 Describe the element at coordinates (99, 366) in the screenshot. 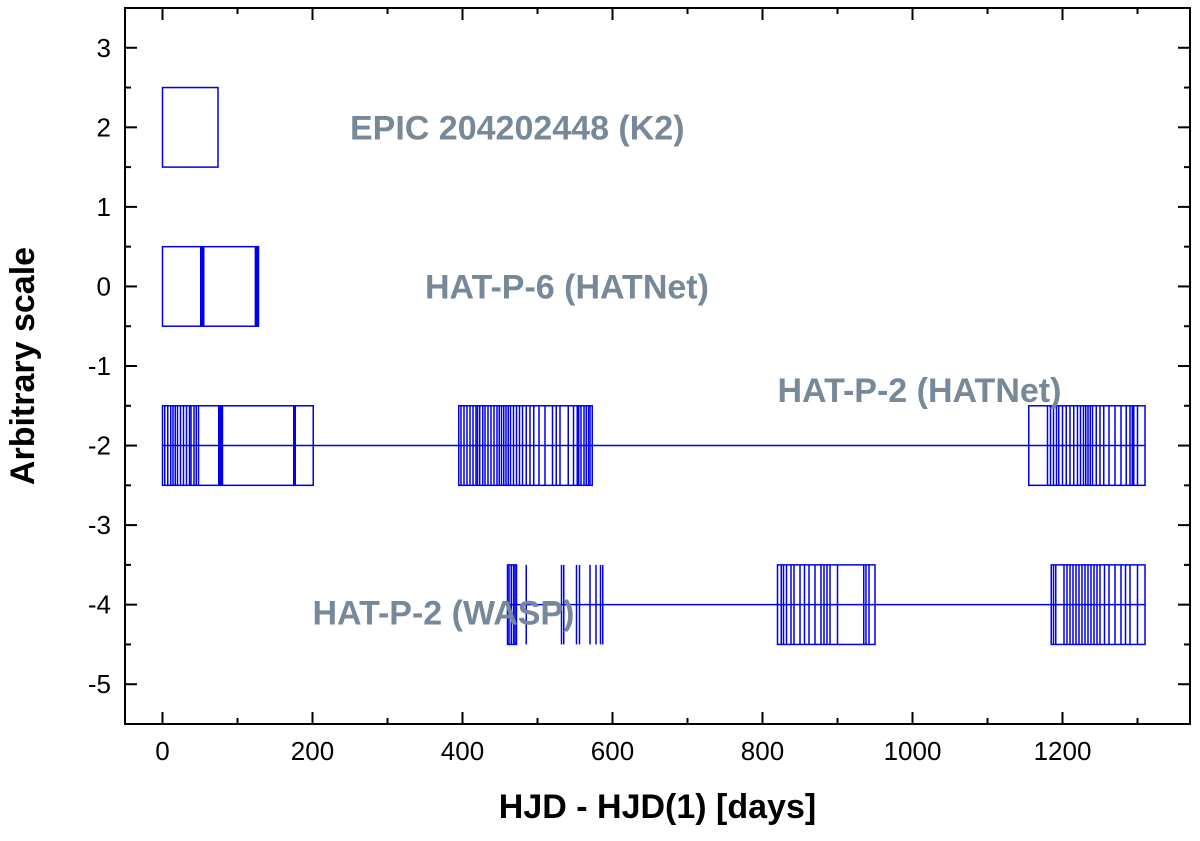

I see `y-tick-label: -1` at that location.